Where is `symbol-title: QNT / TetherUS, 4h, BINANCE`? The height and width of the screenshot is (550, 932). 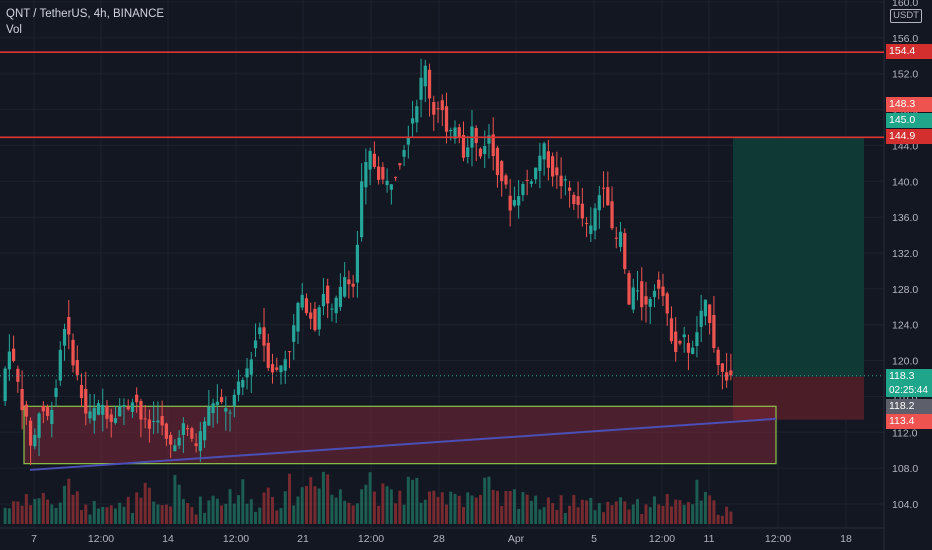 symbol-title: QNT / TetherUS, 4h, BINANCE is located at coordinates (85, 14).